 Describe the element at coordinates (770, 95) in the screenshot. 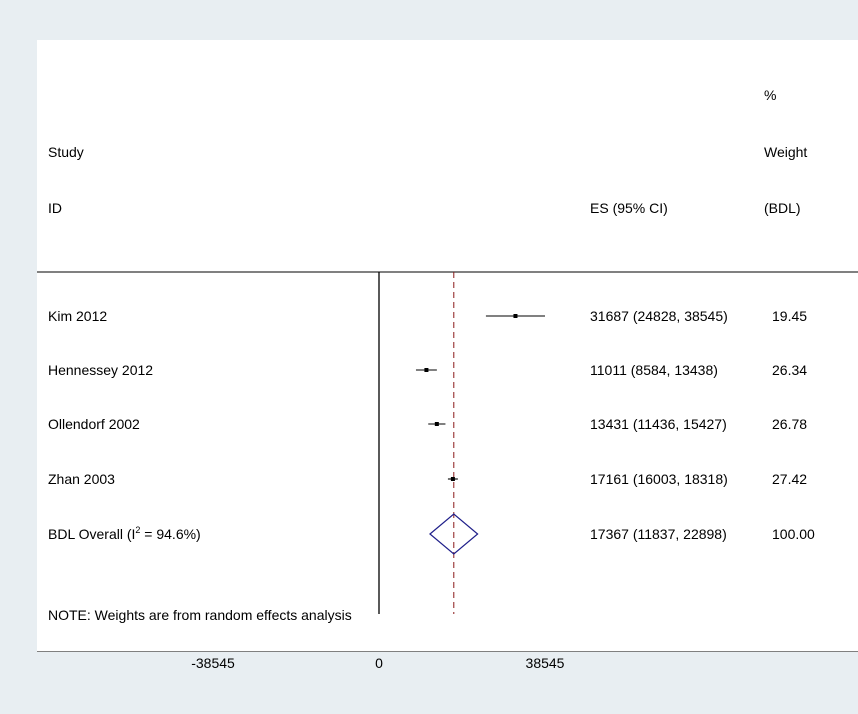

I see `header-weight-percent: %` at that location.